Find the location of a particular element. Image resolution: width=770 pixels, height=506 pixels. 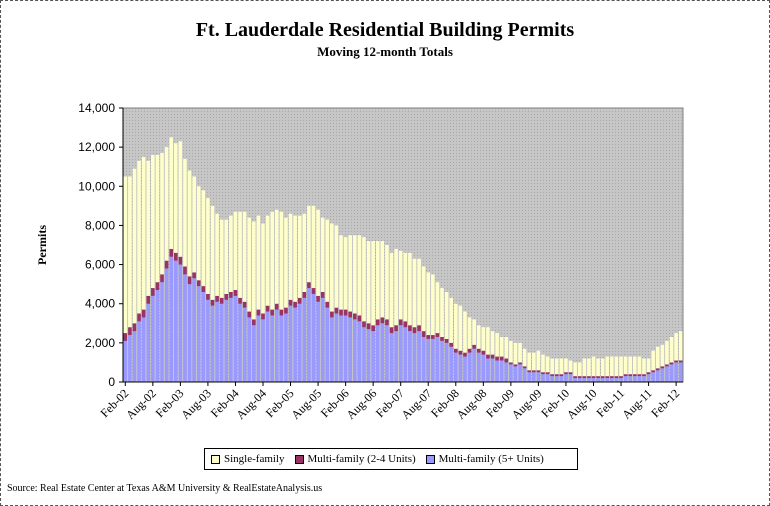

x-tick-label: Aug-11 is located at coordinates (637, 404).